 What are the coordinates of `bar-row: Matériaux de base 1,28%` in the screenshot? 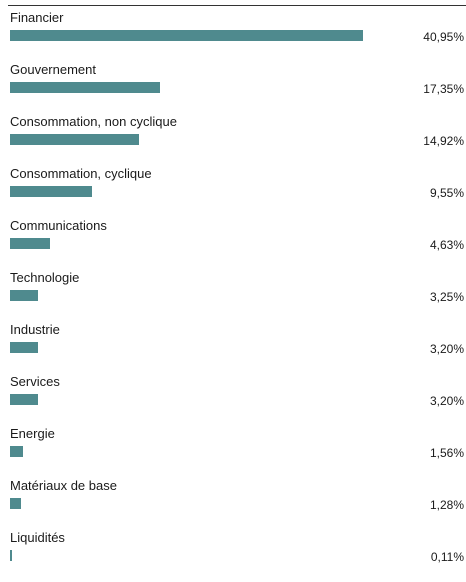 It's located at (233, 504).